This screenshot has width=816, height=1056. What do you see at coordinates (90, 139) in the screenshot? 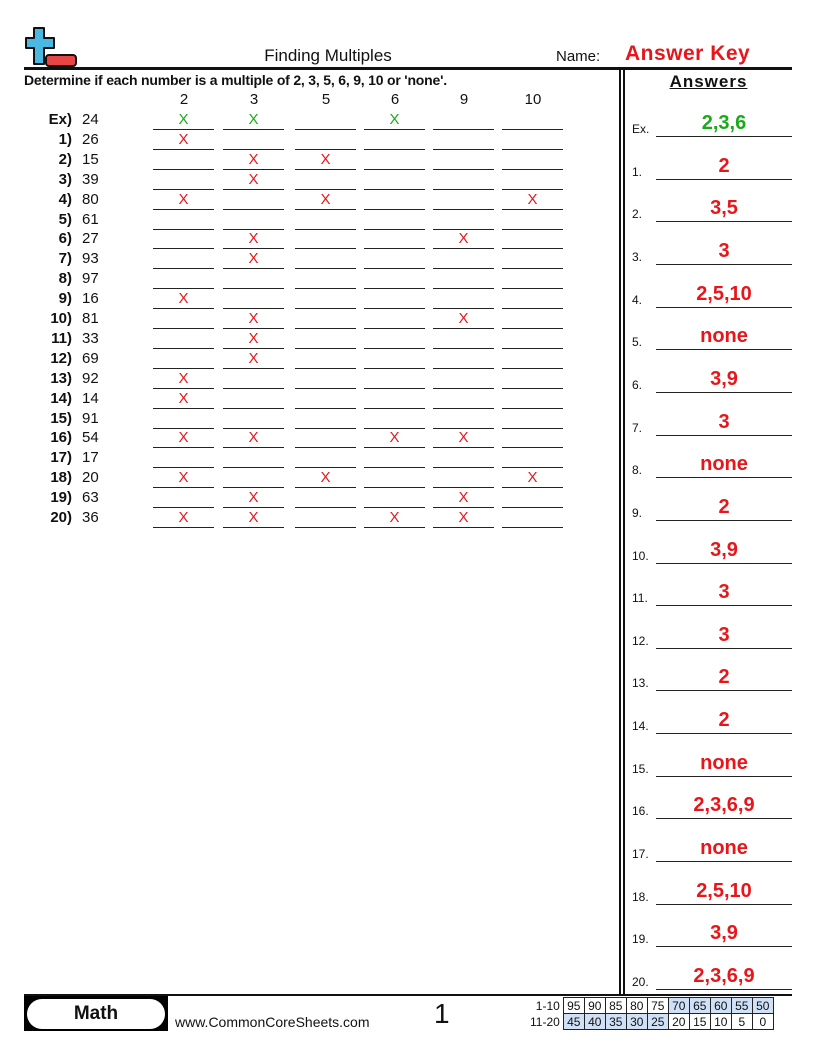
I see `row-number: 26` at bounding box center [90, 139].